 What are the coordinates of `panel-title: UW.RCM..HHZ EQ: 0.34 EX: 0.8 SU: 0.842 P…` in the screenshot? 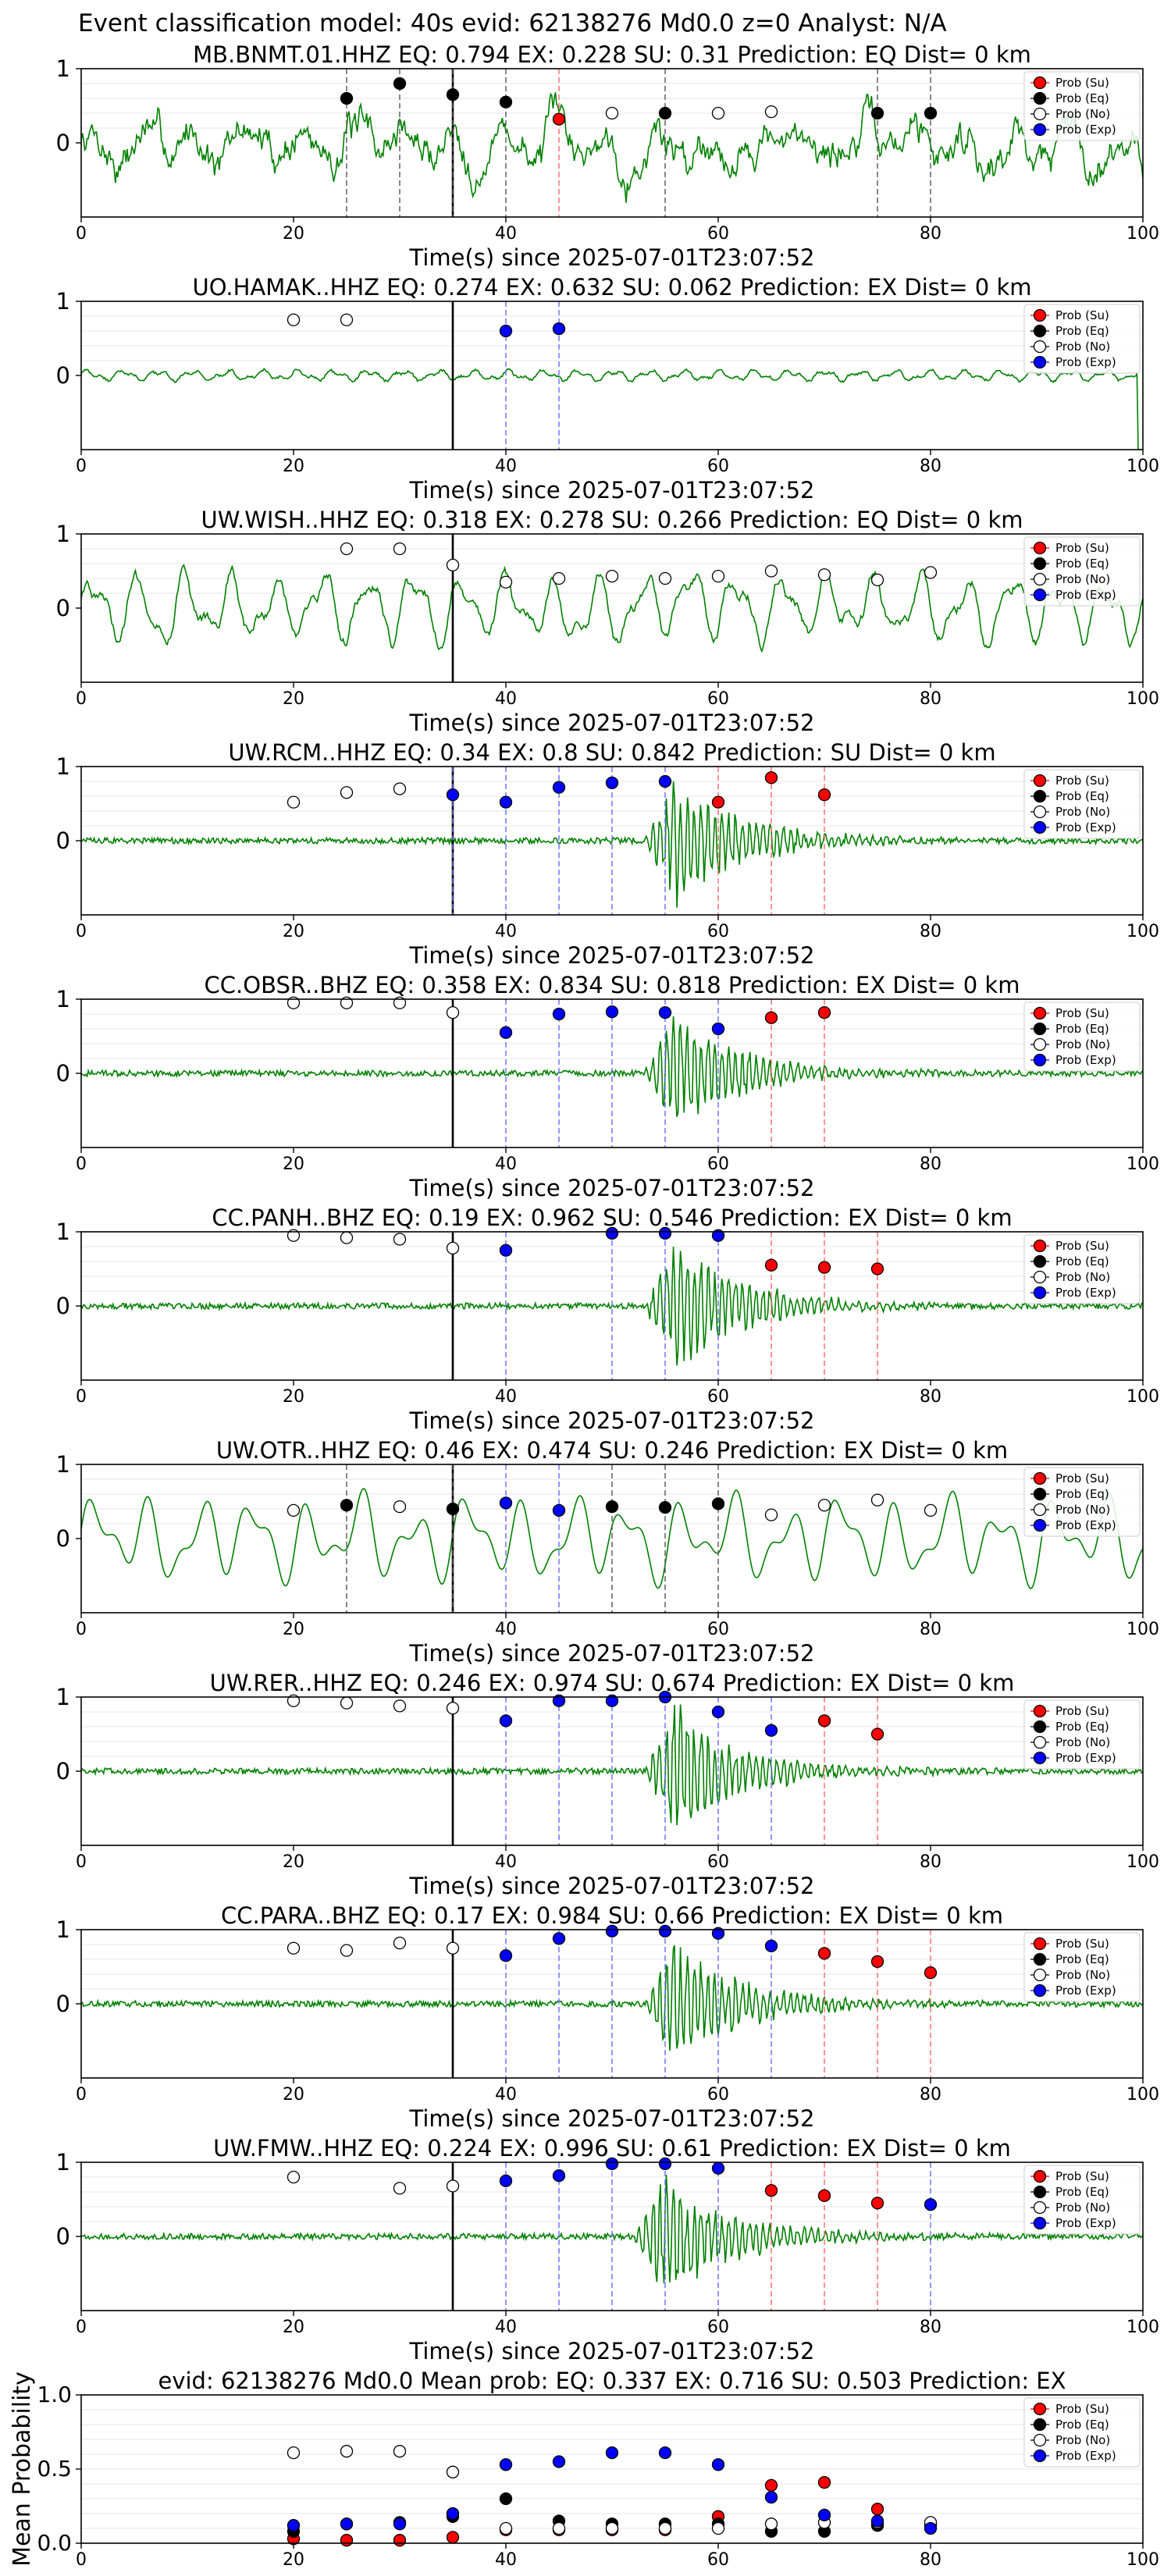 It's located at (611, 752).